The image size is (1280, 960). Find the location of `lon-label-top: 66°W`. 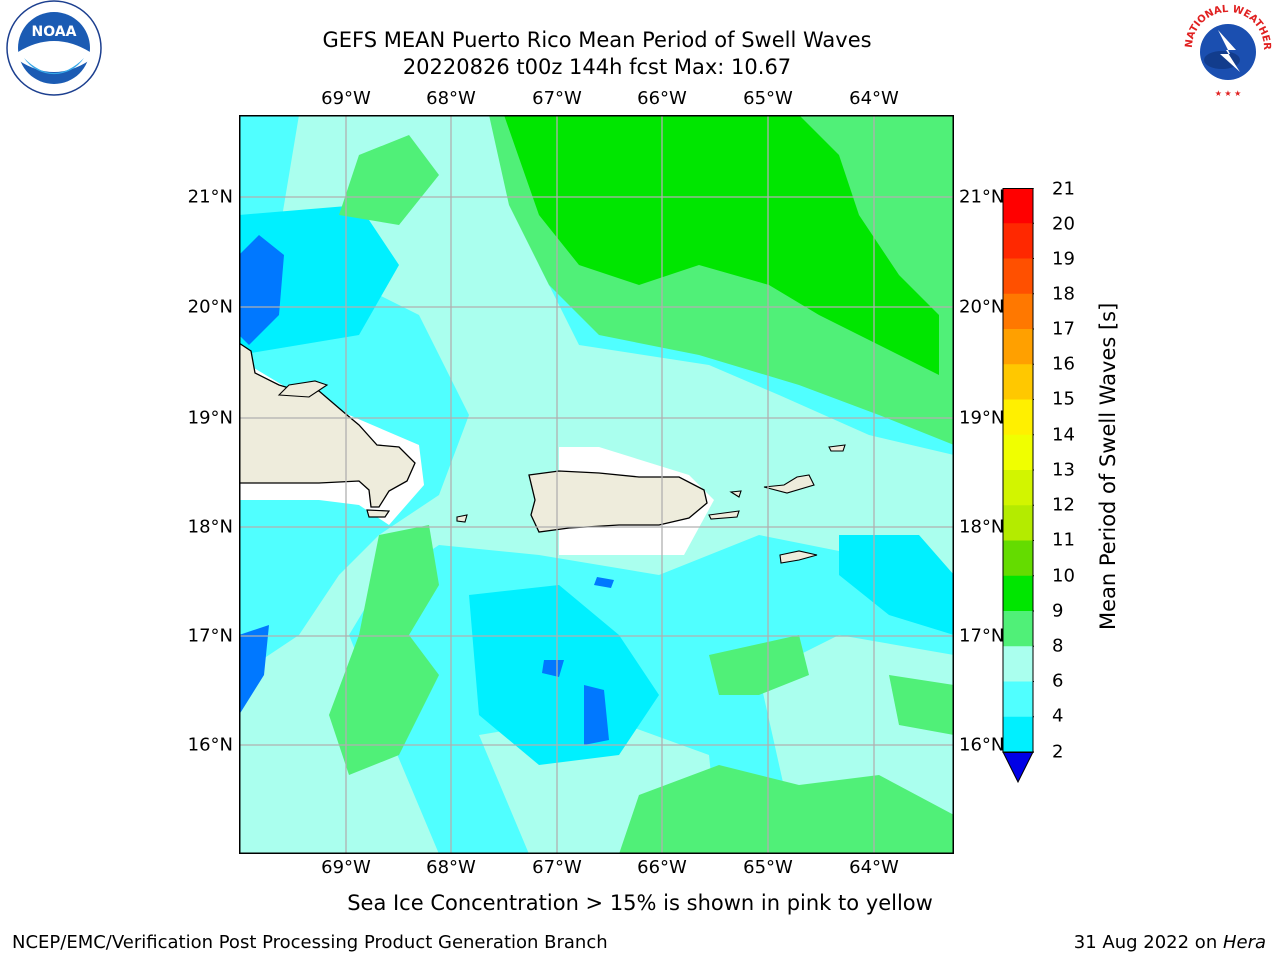

lon-label-top: 66°W is located at coordinates (662, 98).